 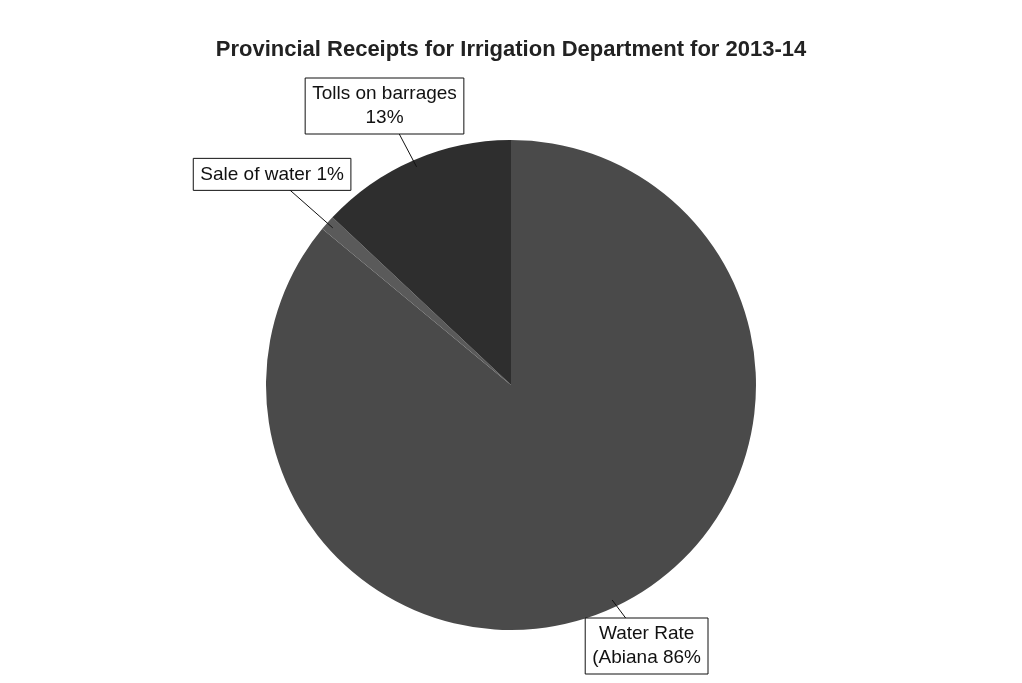 What do you see at coordinates (511, 49) in the screenshot?
I see `chart-title: Provincial Receipts for Irrigation Department for 2013-14` at bounding box center [511, 49].